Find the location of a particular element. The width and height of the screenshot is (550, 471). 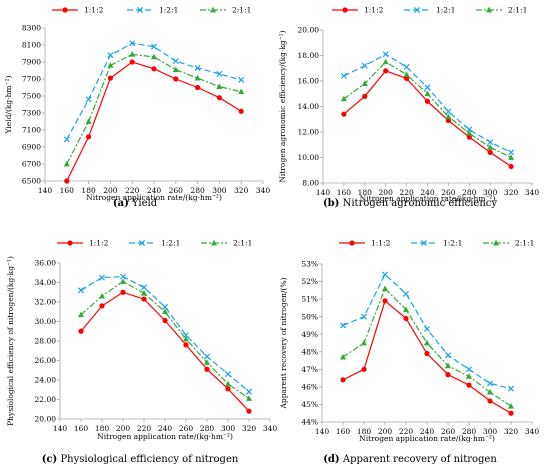

caption-letter: (d) is located at coordinates (331, 459).